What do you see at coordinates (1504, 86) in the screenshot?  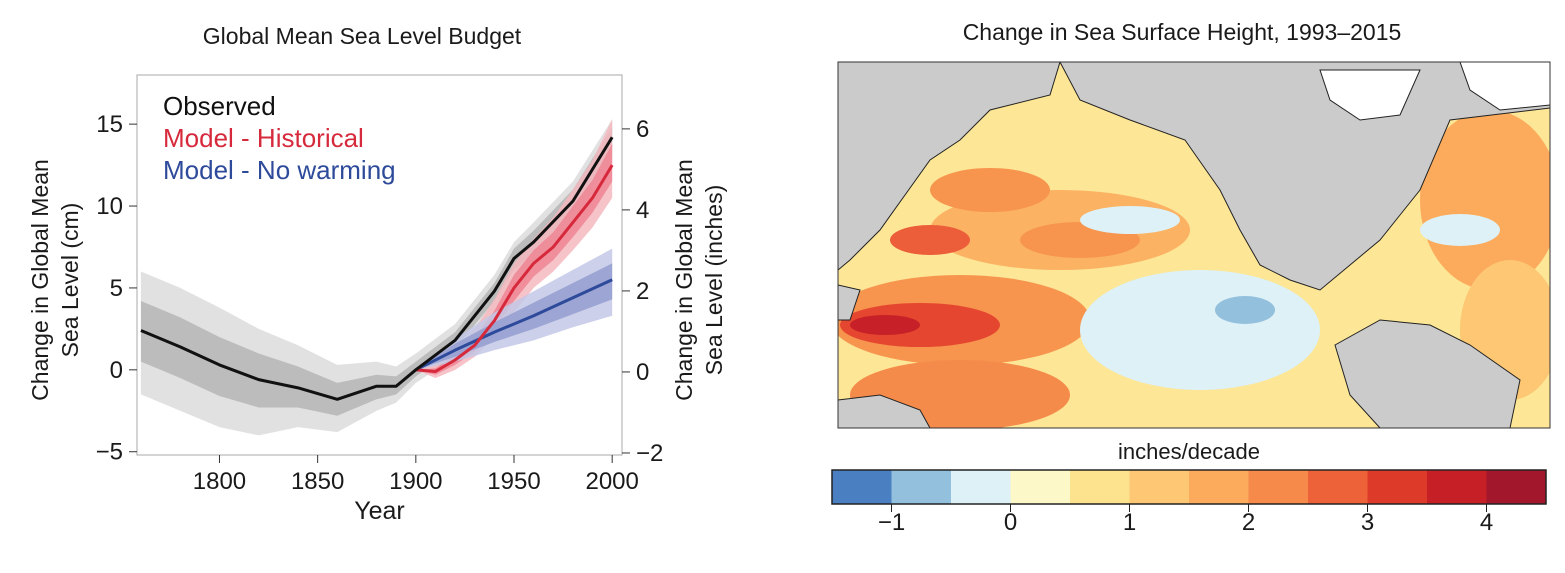 I see `land-greenland` at bounding box center [1504, 86].